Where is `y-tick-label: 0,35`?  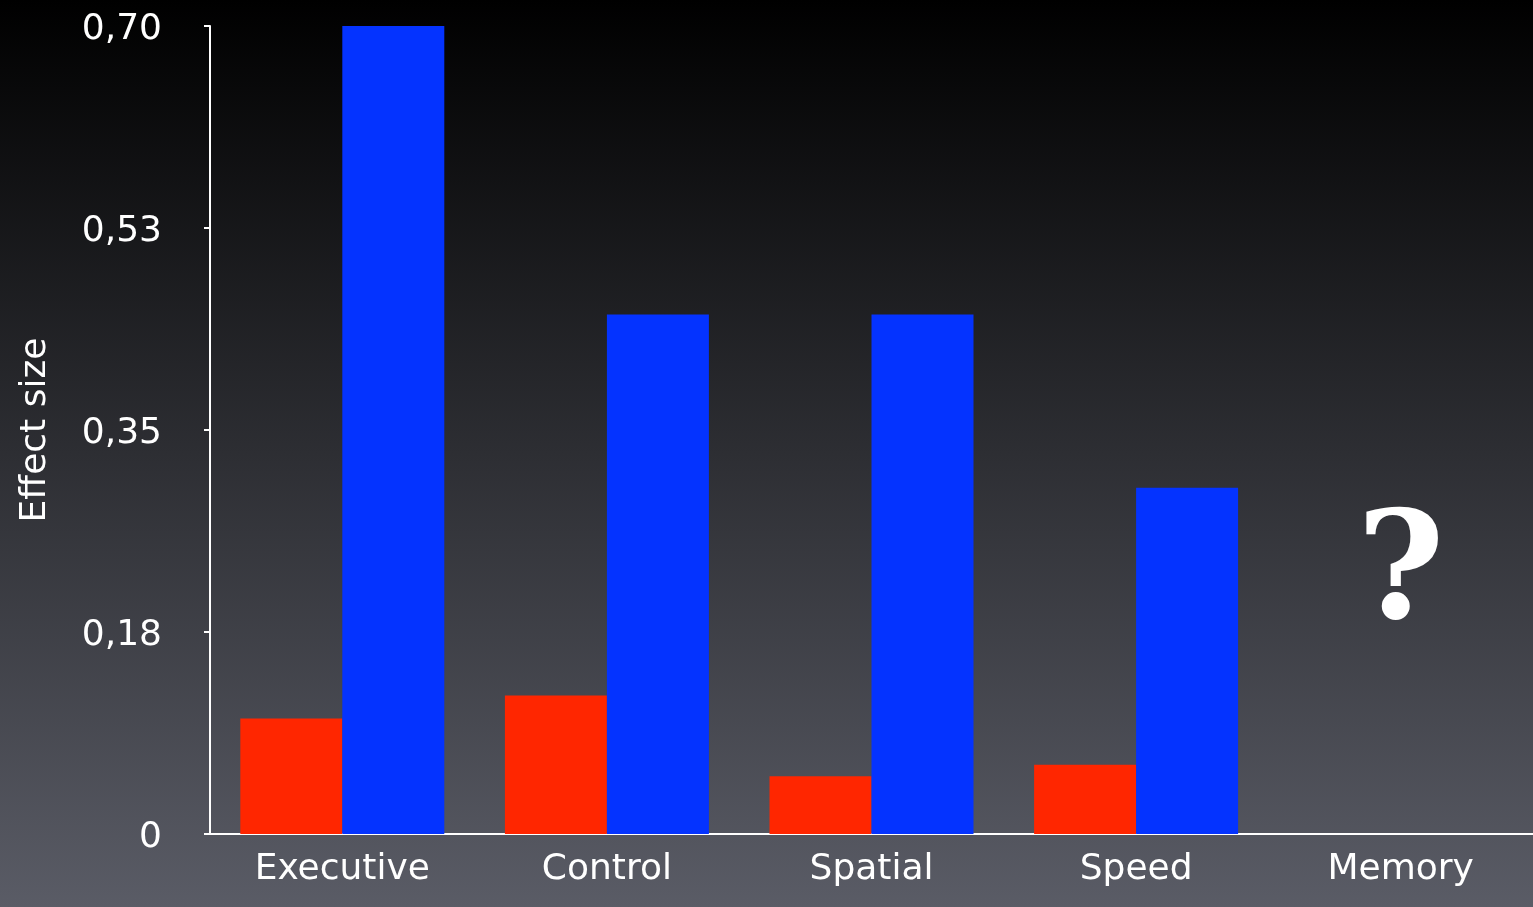
y-tick-label: 0,35 is located at coordinates (121, 430).